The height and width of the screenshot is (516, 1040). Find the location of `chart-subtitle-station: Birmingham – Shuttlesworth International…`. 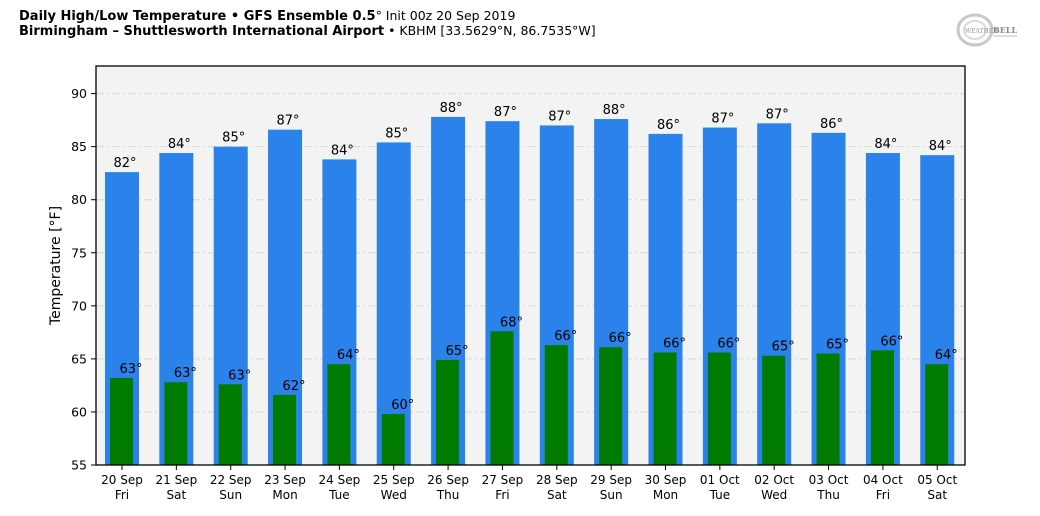

chart-subtitle-station: Birmingham – Shuttlesworth International… is located at coordinates (202, 31).